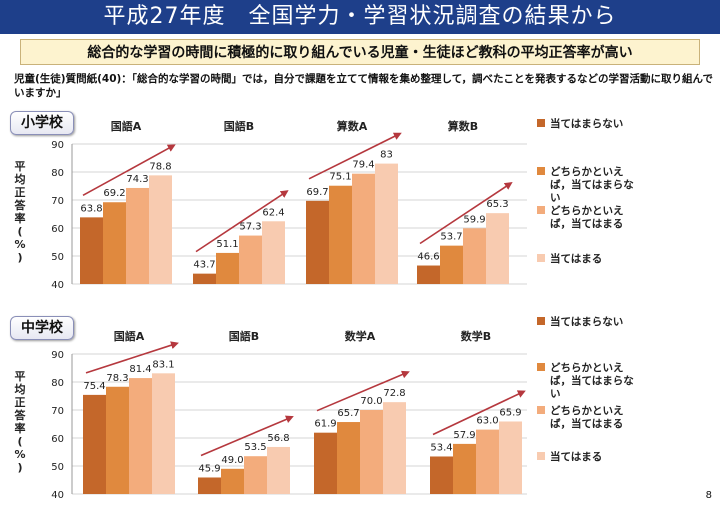  Describe the element at coordinates (227, 244) in the screenshot. I see `data-label: 51.1` at that location.